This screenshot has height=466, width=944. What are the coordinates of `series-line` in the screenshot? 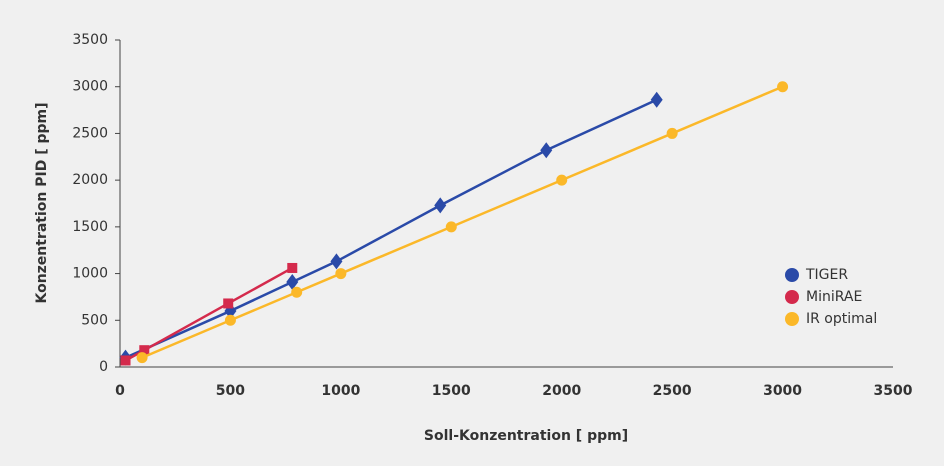 It's located at (208, 314).